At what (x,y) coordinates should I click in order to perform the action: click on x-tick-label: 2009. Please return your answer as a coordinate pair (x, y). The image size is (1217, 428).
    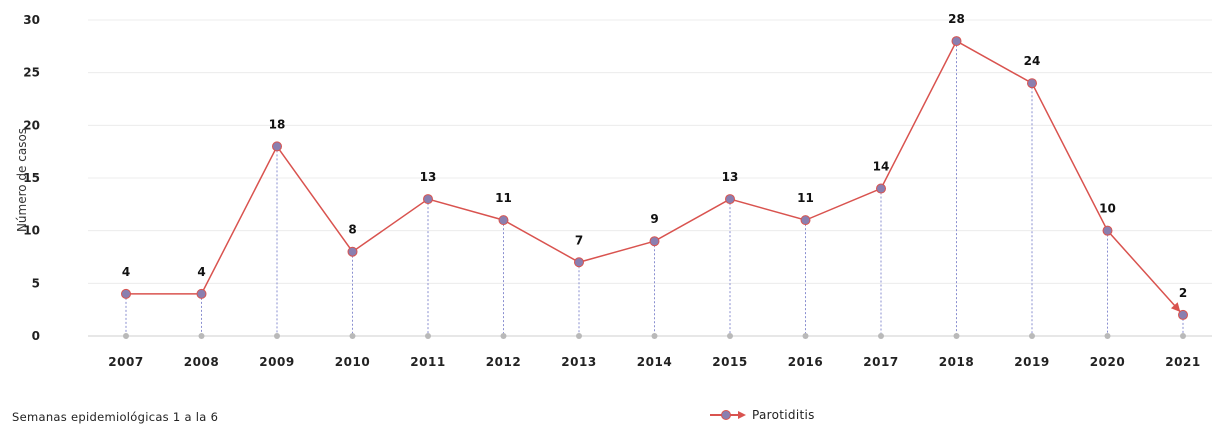
    Looking at the image, I should click on (276, 362).